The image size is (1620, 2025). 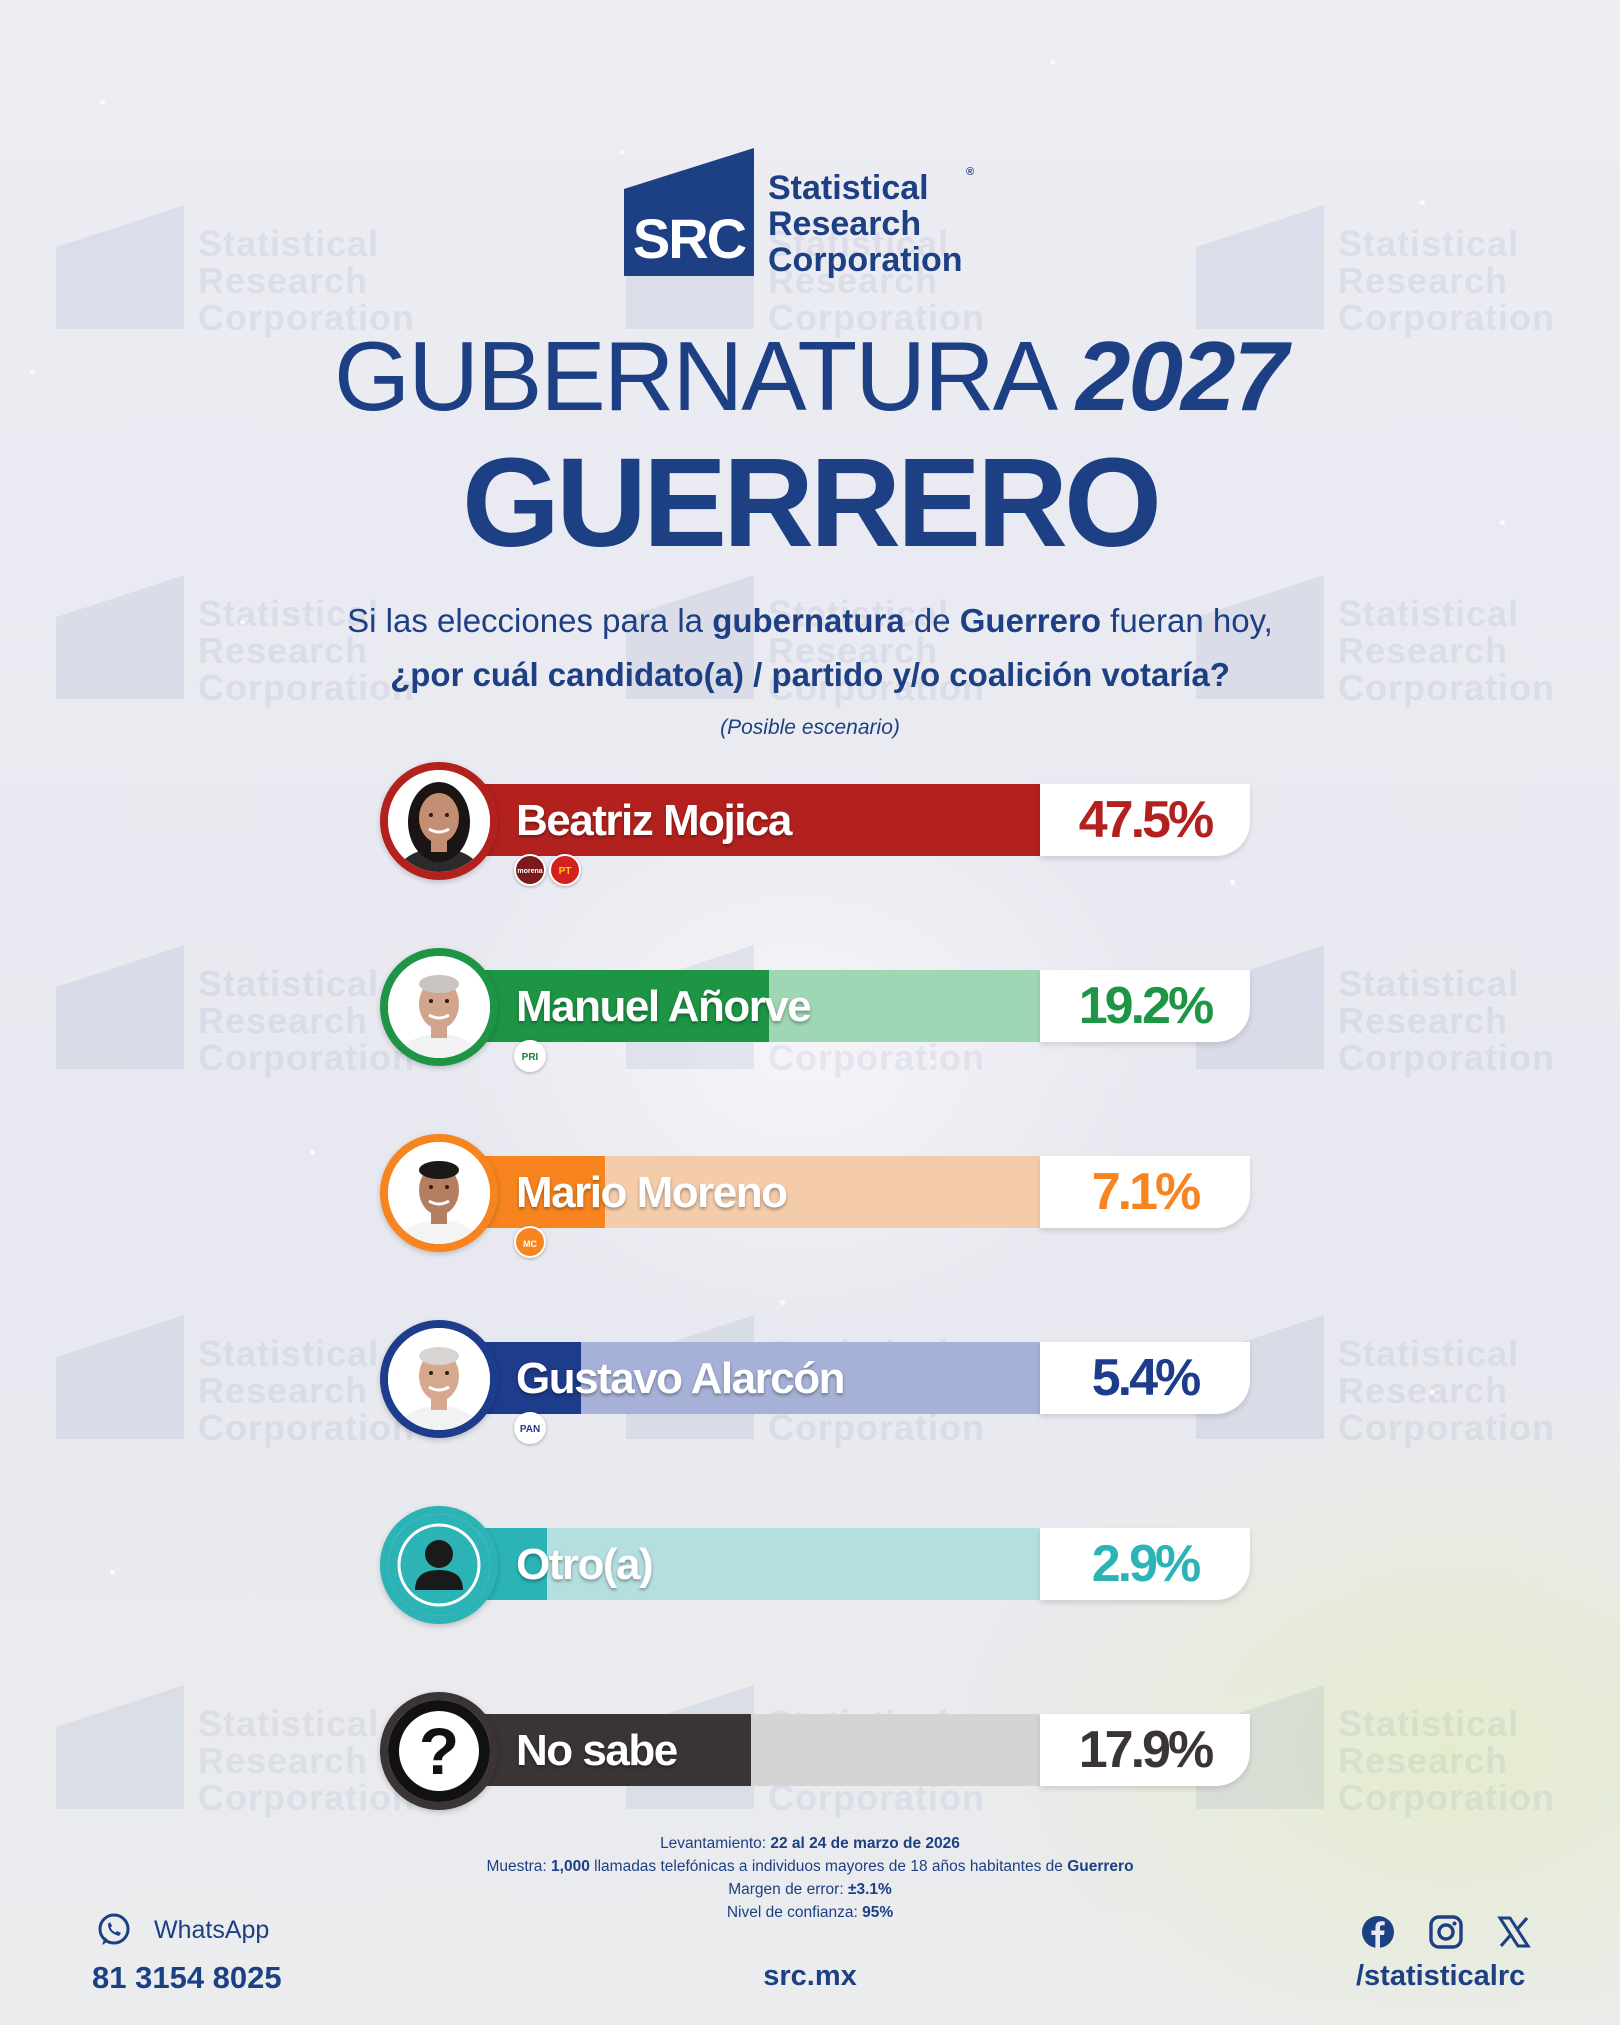 What do you see at coordinates (680, 1378) in the screenshot?
I see `candidate-name: Gustavo Alarcón` at bounding box center [680, 1378].